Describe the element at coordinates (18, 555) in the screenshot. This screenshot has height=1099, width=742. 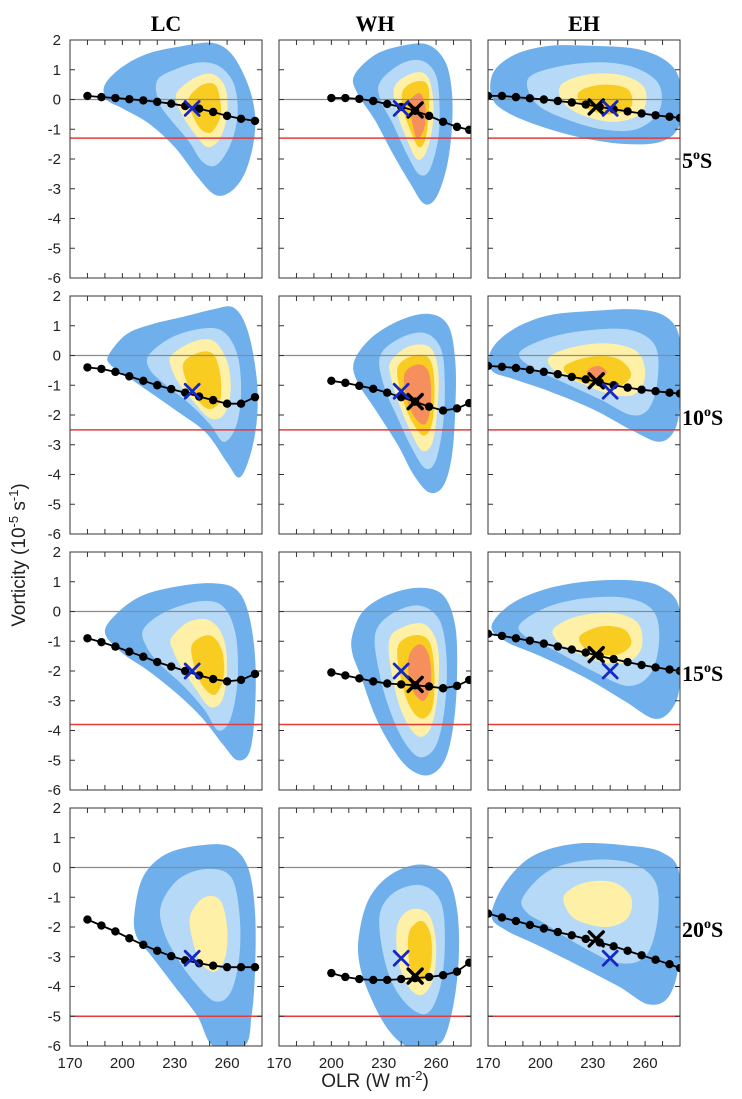
I see `y-axis-title: Vorticity (10-5 s-1)` at that location.